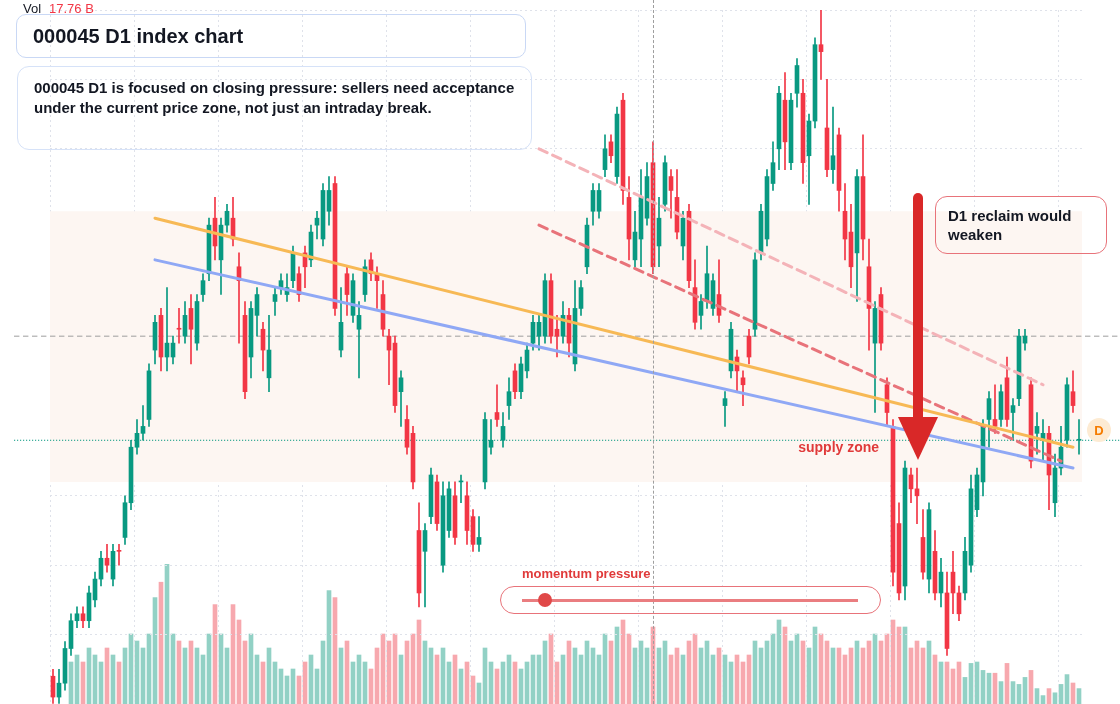 This screenshot has height=704, width=1120. What do you see at coordinates (32, 8) in the screenshot?
I see `text: Vol` at bounding box center [32, 8].